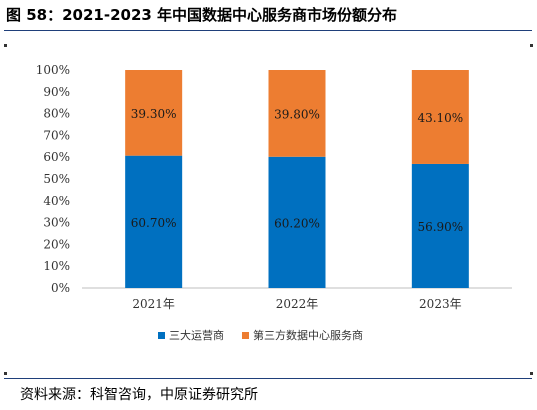  Describe the element at coordinates (202, 15) in the screenshot. I see `figure-title: 图 58：2021-2023 年中国数据中心服务商市场份额分布` at that location.